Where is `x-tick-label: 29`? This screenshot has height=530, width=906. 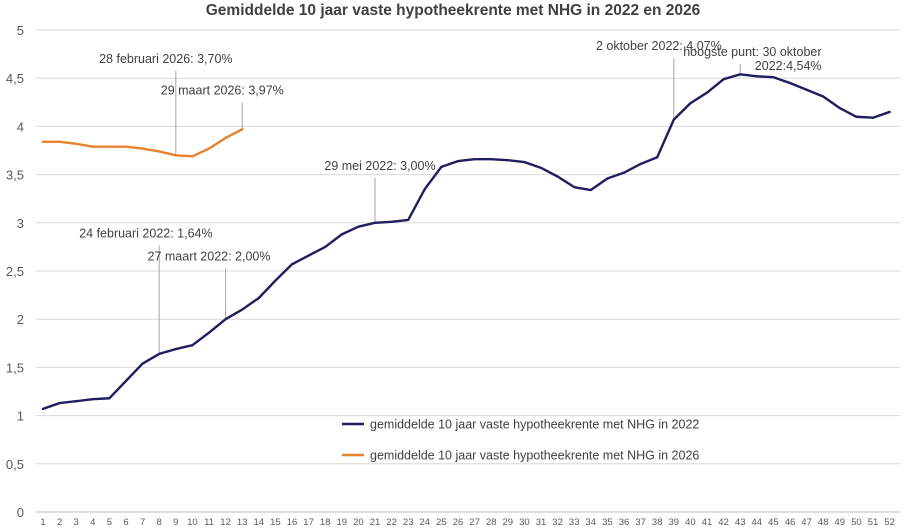 x-tick-label: 29 is located at coordinates (508, 522).